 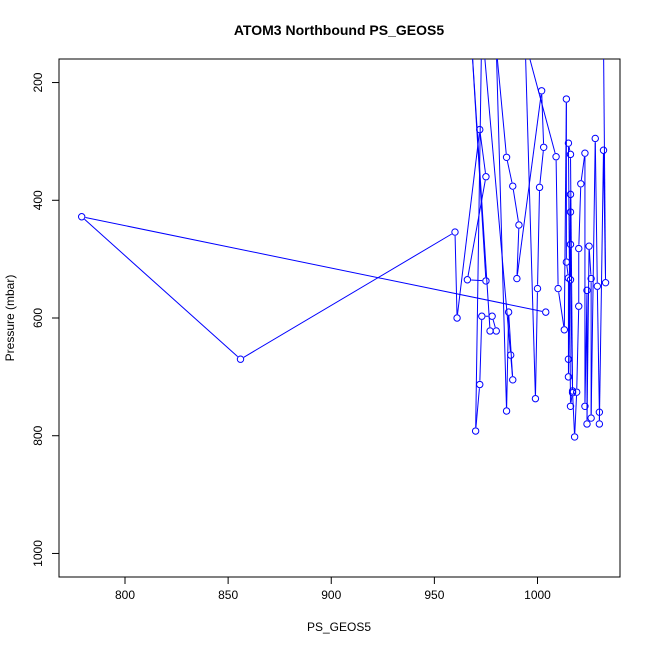 I want to click on x-tick-label: 900, so click(x=331, y=595).